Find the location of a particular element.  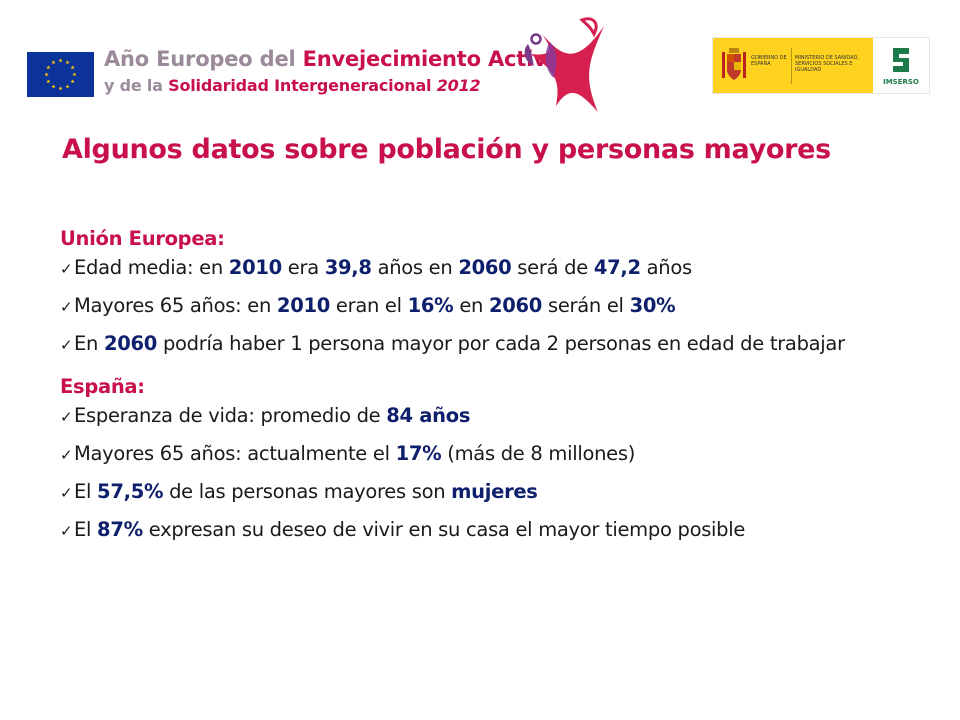

year-title-part: y de la is located at coordinates (136, 85).